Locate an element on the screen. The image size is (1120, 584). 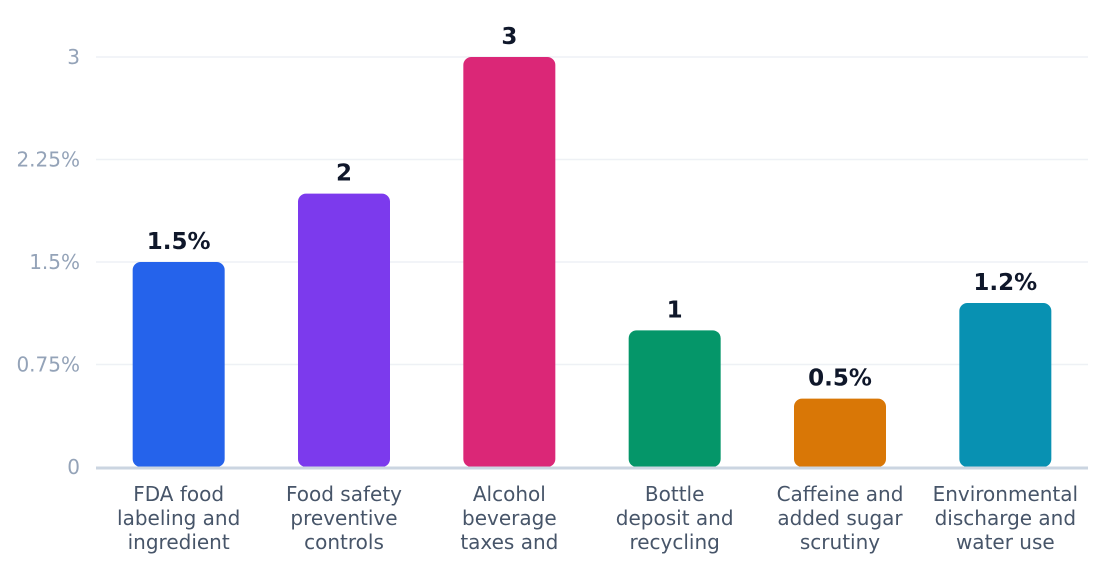
y-axis-ticks: 0 0.75% 1.5% 2.25% 3 is located at coordinates (48, 262).